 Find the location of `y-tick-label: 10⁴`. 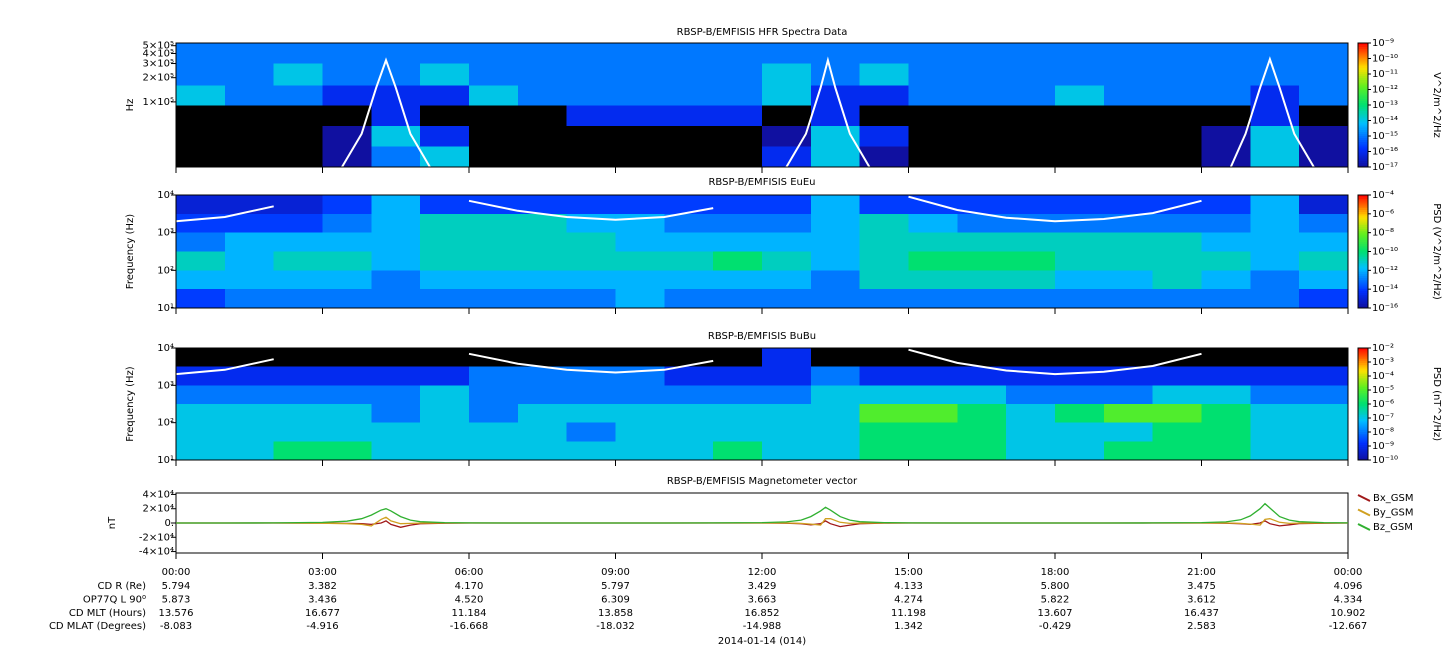

y-tick-label: 10⁴ is located at coordinates (165, 195).